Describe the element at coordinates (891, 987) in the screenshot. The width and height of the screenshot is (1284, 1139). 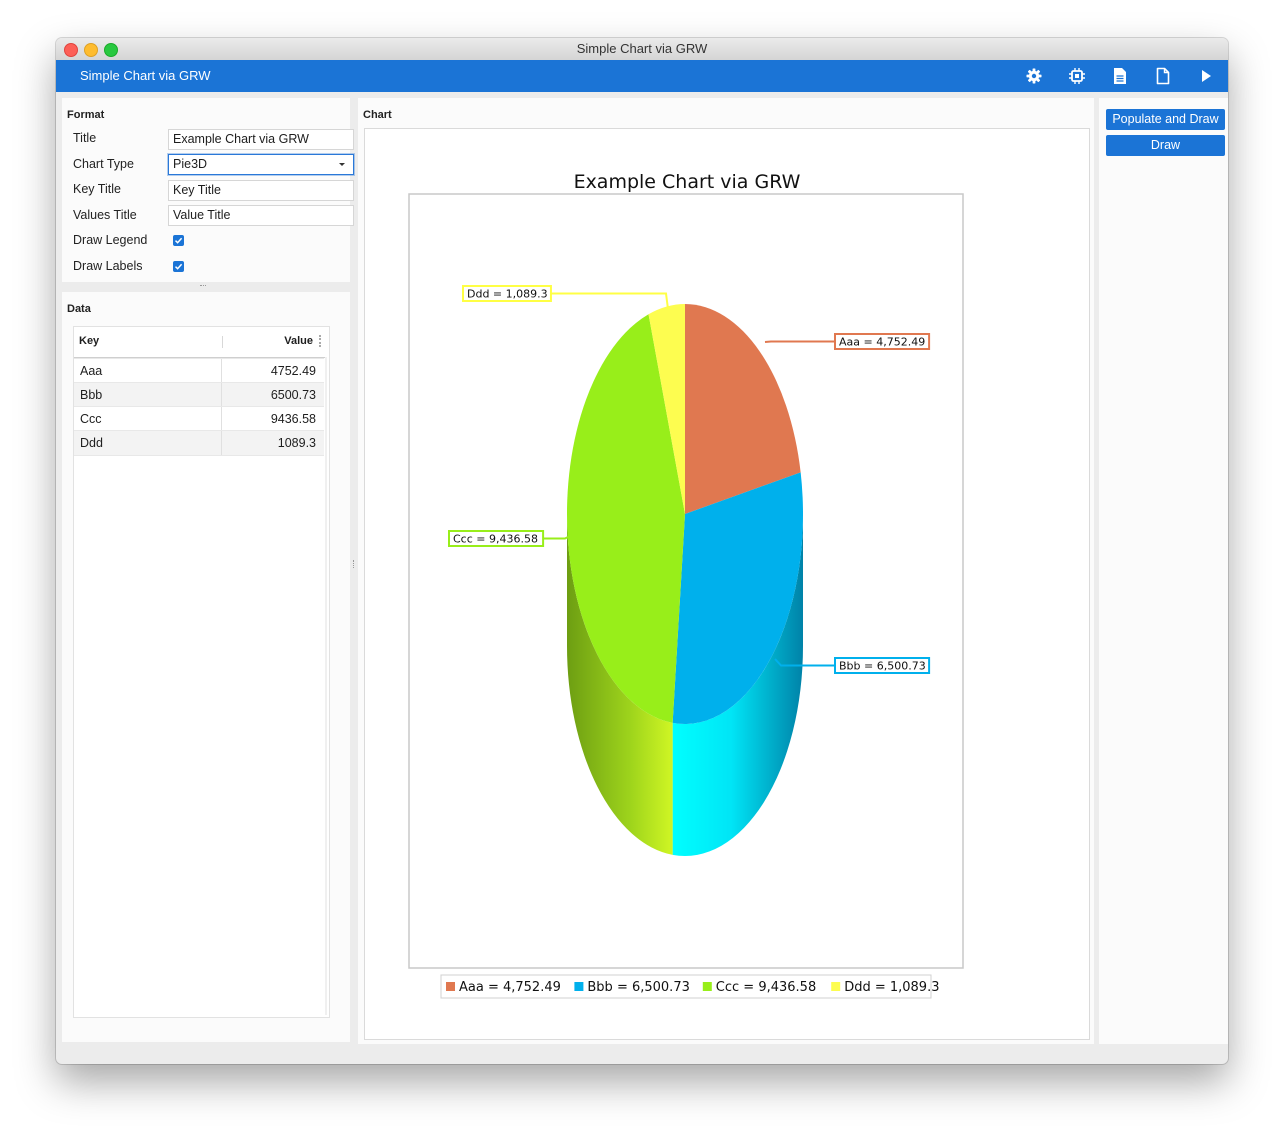
I see `legend-entry: Ddd = 1,089.3` at that location.